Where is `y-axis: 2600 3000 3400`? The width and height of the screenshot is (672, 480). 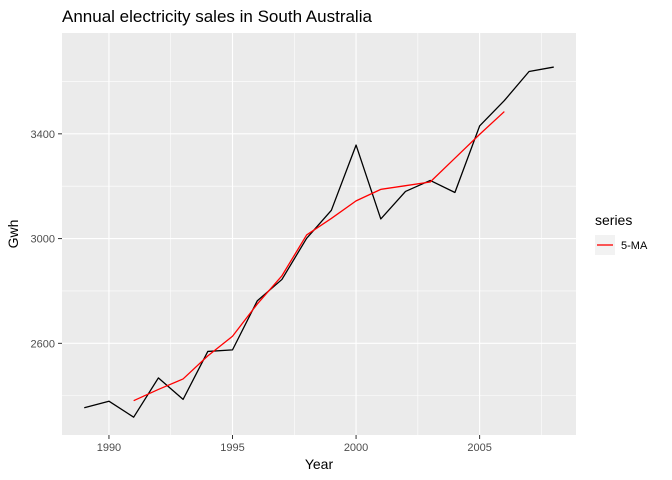
y-axis: 2600 3000 3400 is located at coordinates (46, 239).